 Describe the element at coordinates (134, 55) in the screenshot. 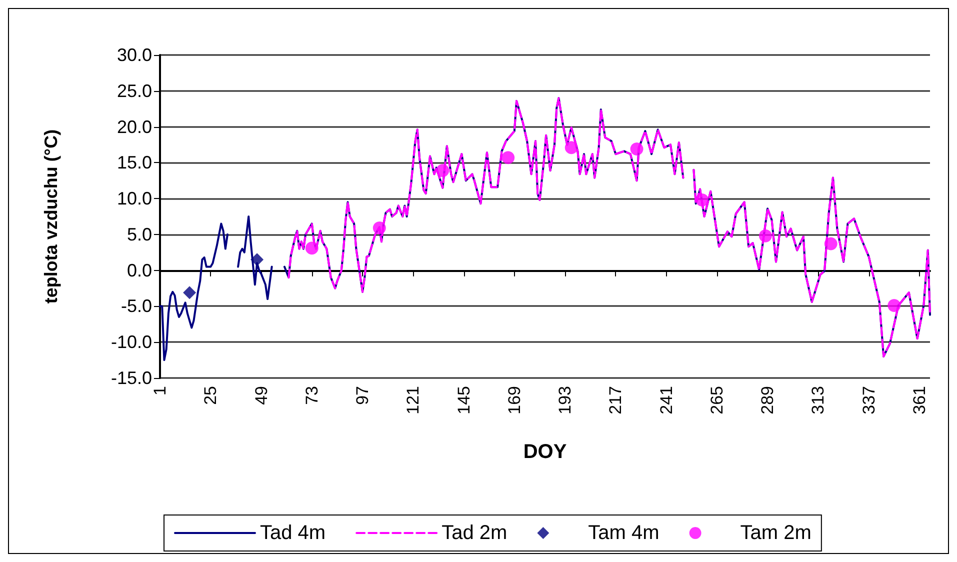

I see `y-tick-label: 30.0` at that location.